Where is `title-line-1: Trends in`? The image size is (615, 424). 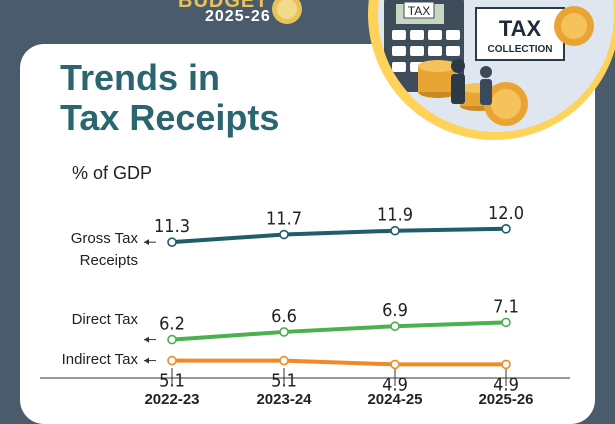 title-line-1: Trends in is located at coordinates (140, 77).